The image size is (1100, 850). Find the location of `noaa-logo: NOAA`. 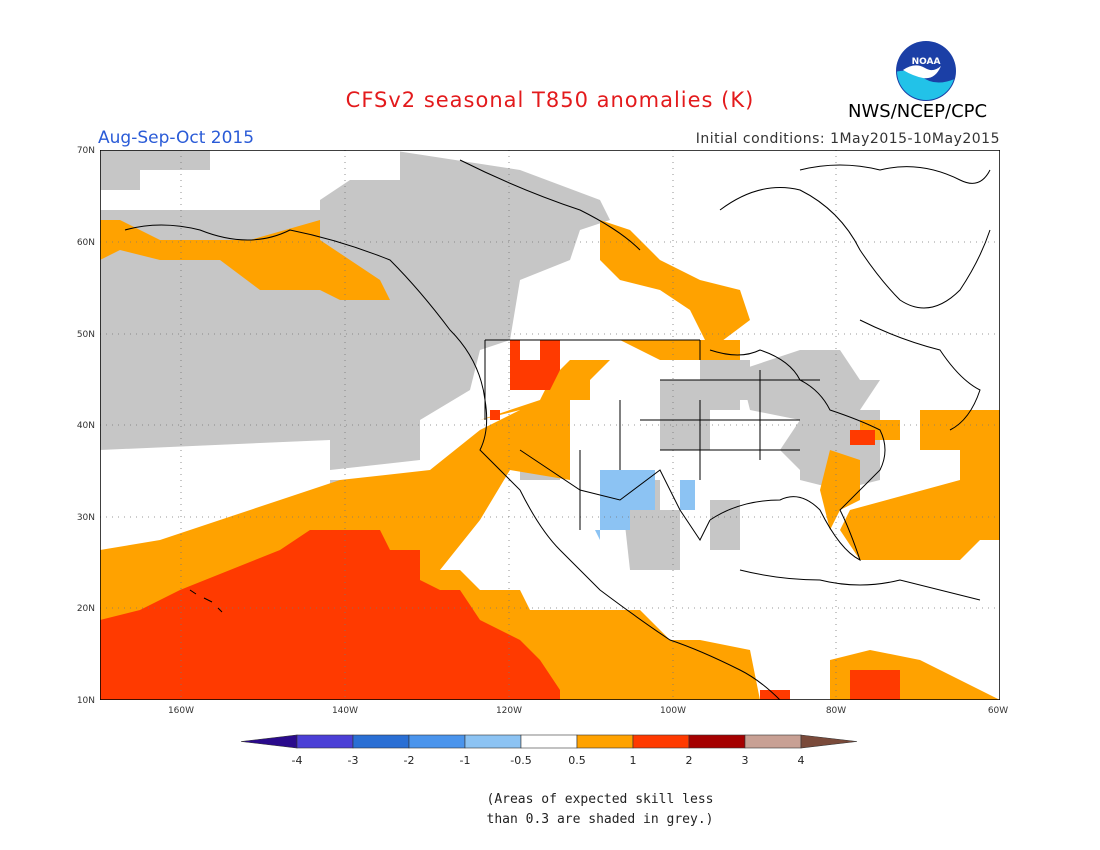

noaa-logo: NOAA is located at coordinates (926, 71).